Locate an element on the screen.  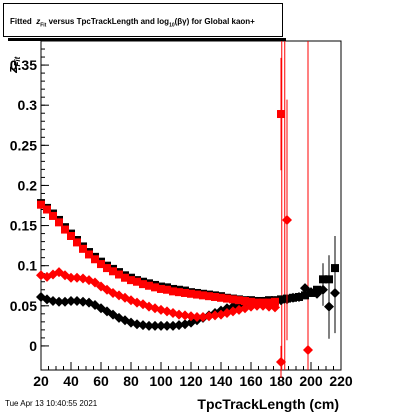
title-mid: versus TpcTrackLength and log is located at coordinates (109, 21).